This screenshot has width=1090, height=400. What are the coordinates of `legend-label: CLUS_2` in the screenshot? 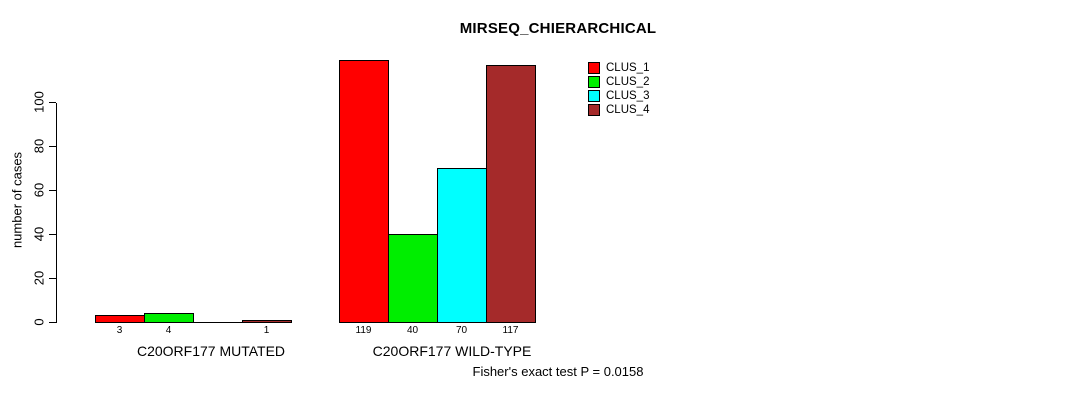 It's located at (628, 81).